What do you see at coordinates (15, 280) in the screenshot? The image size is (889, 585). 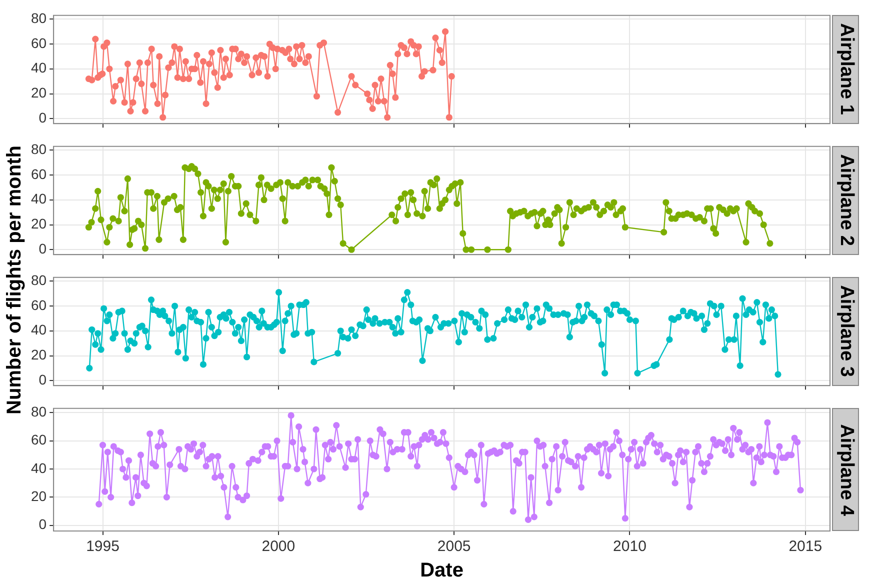 I see `y-axis-title: Number of flights per month` at bounding box center [15, 280].